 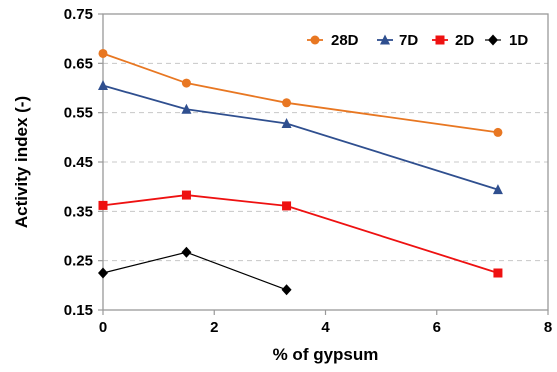 What do you see at coordinates (78, 310) in the screenshot?
I see `y-tick-label: 0.15` at bounding box center [78, 310].